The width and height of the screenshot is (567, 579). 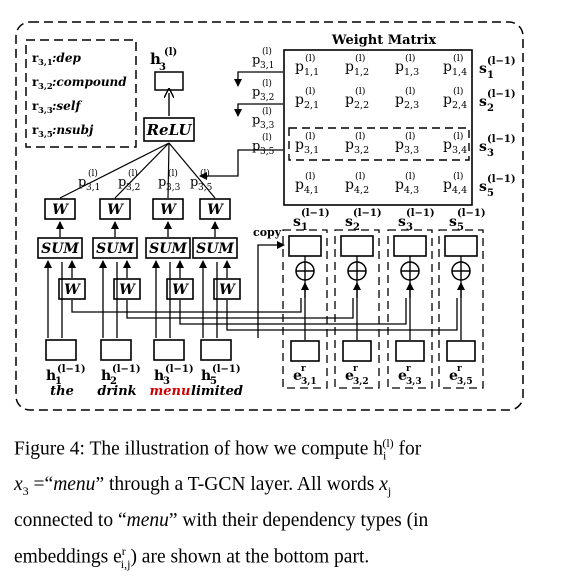 What do you see at coordinates (169, 129) in the screenshot?
I see `relu-box: ReLU` at bounding box center [169, 129].